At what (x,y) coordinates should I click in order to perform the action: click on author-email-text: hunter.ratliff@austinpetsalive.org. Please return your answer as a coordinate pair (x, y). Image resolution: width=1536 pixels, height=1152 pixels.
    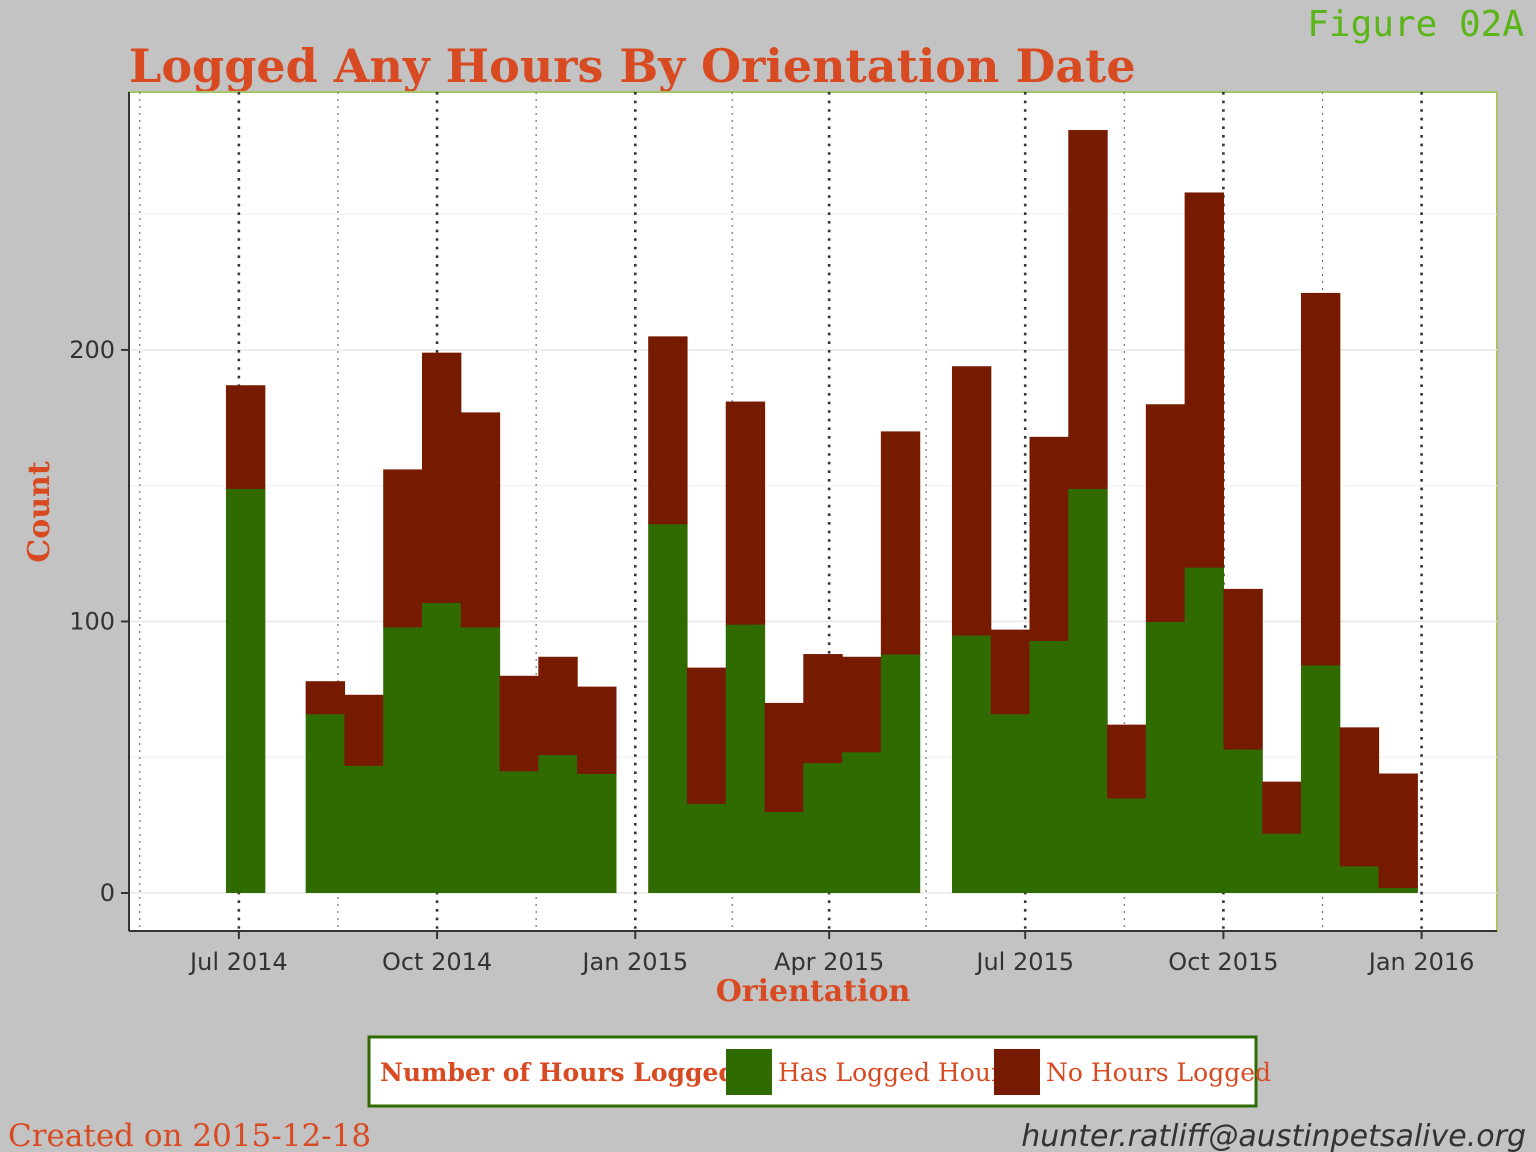
    Looking at the image, I should click on (1273, 1135).